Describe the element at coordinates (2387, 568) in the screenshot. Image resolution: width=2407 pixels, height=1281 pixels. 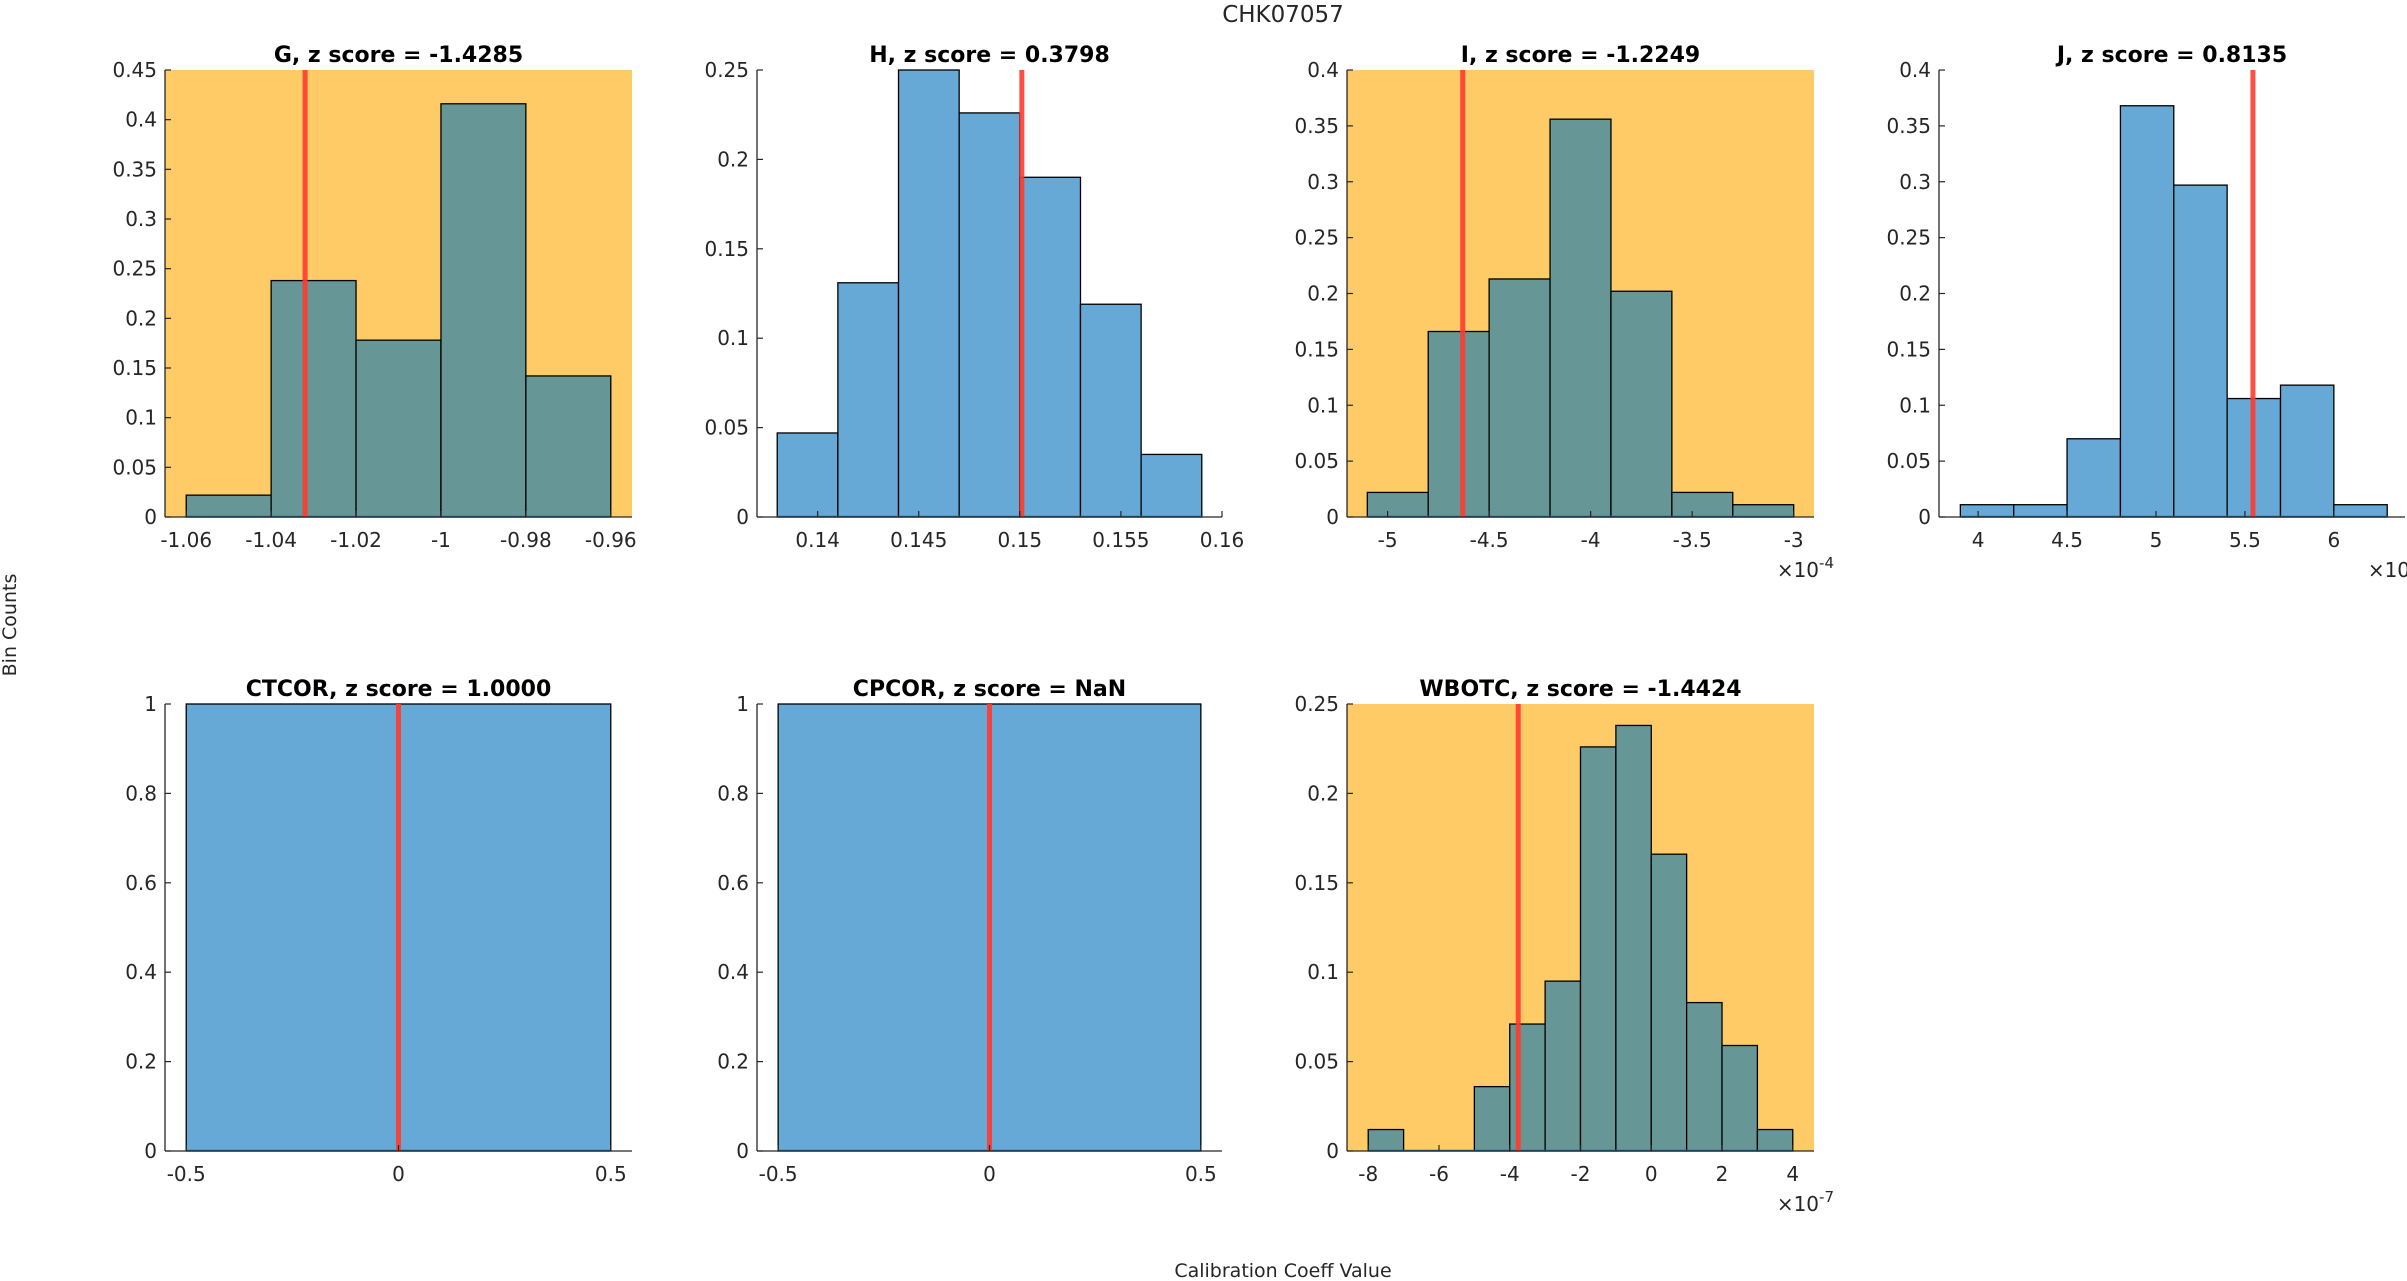
I see `x-exponent-label: ×10⁻⁵` at that location.